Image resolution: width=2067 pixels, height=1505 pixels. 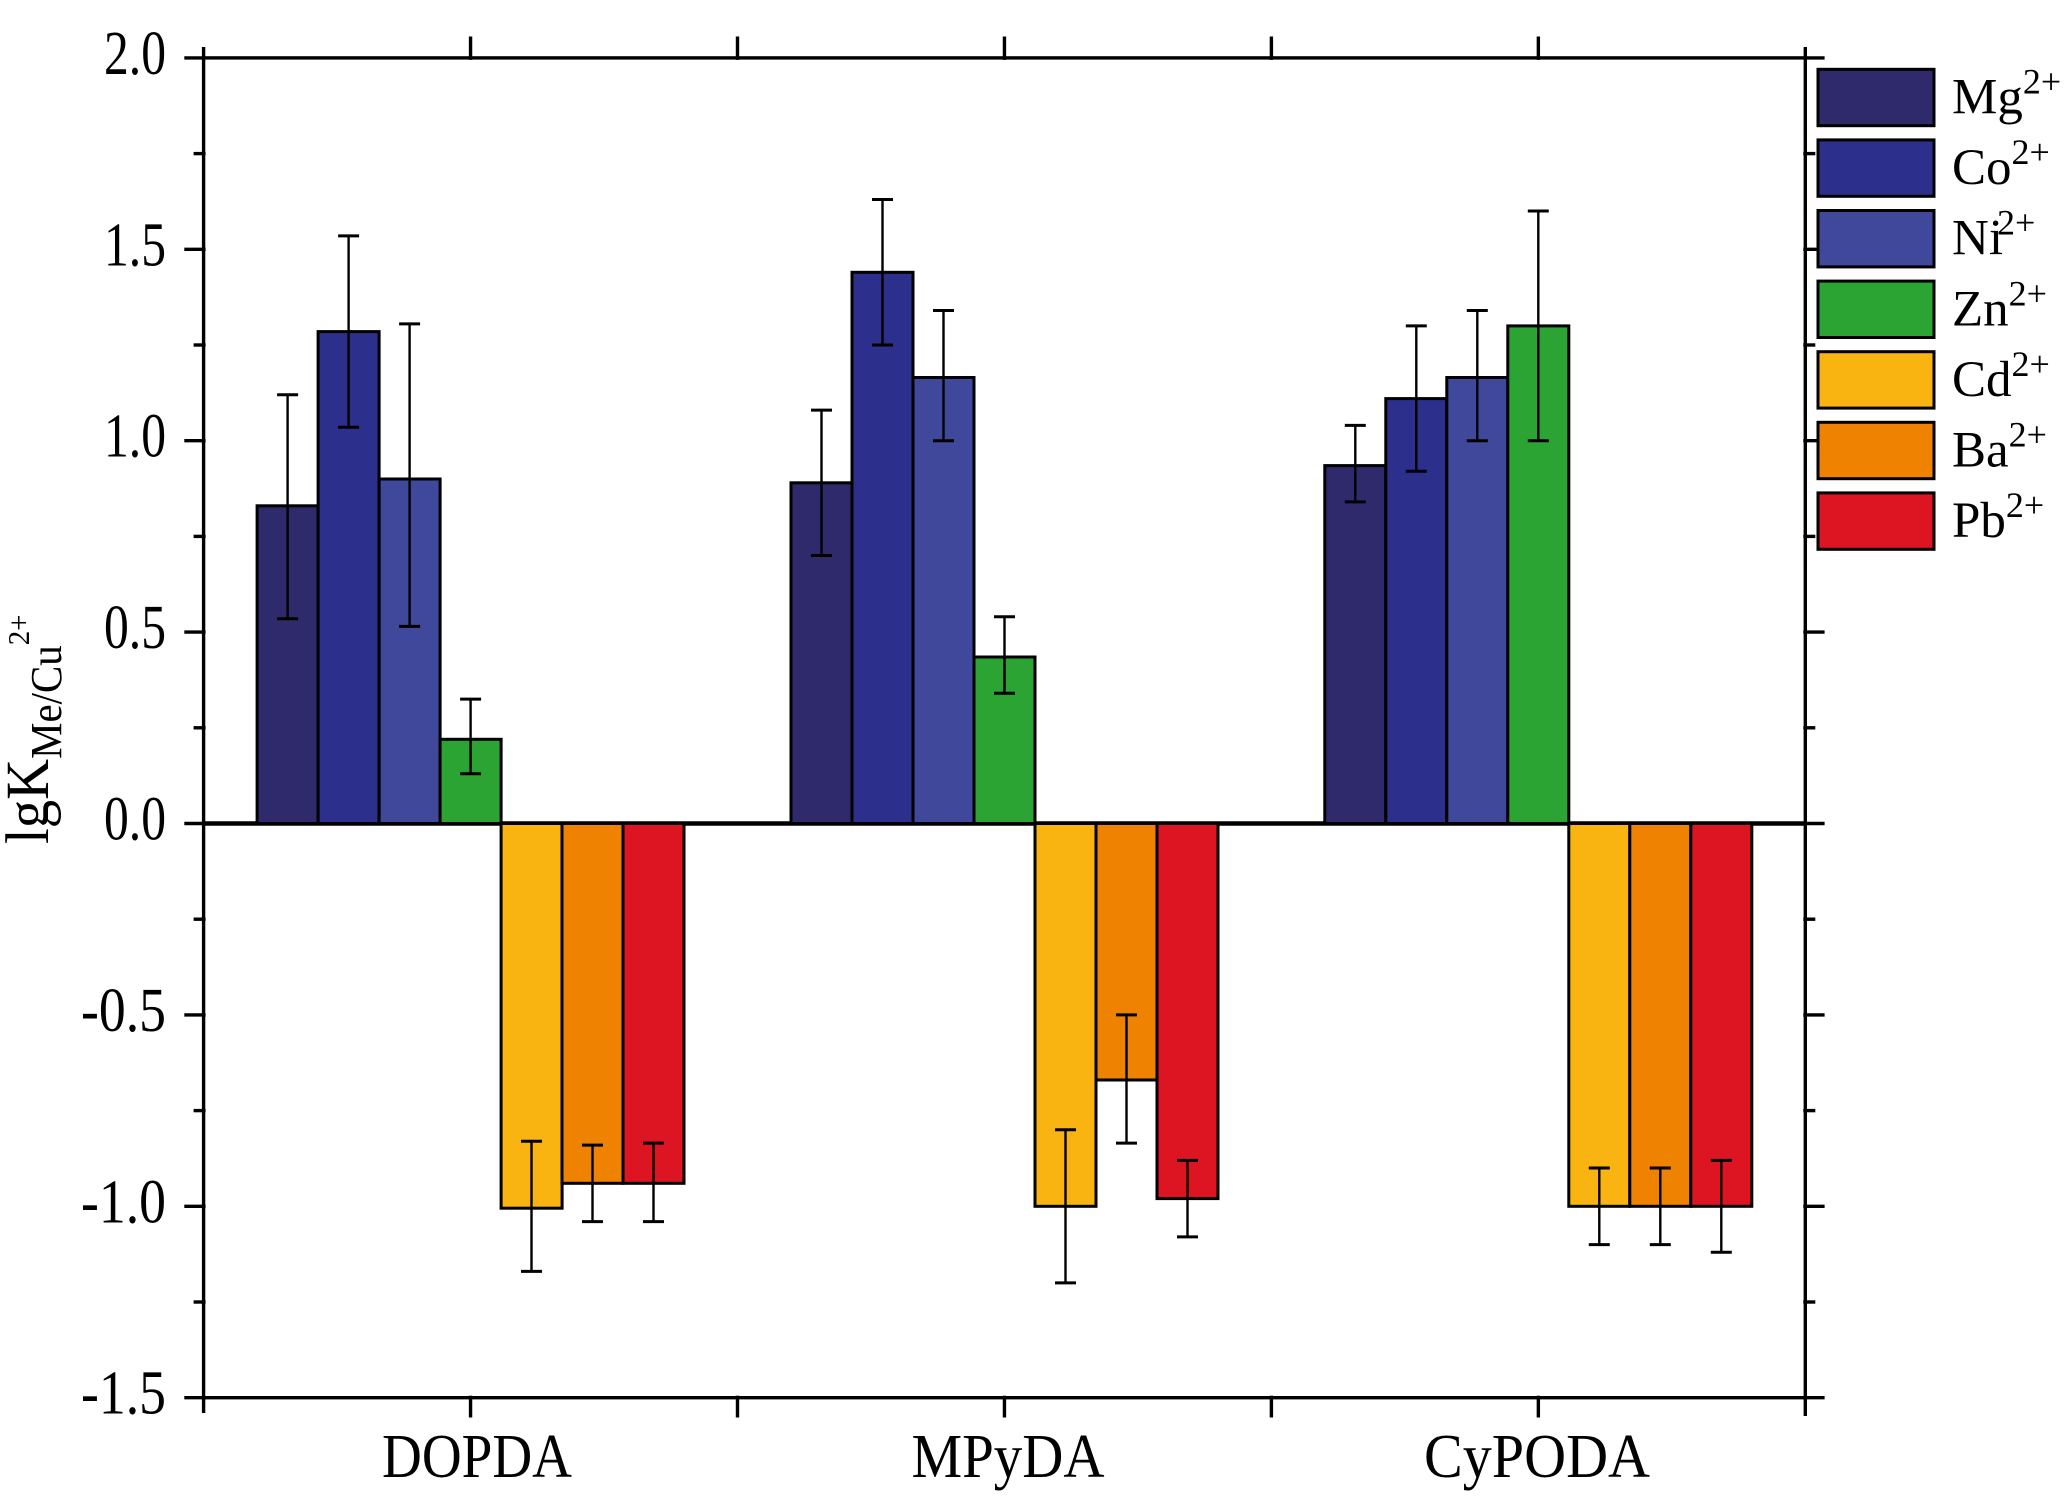 What do you see at coordinates (135, 820) in the screenshot?
I see `svg-text: 0.0` at bounding box center [135, 820].